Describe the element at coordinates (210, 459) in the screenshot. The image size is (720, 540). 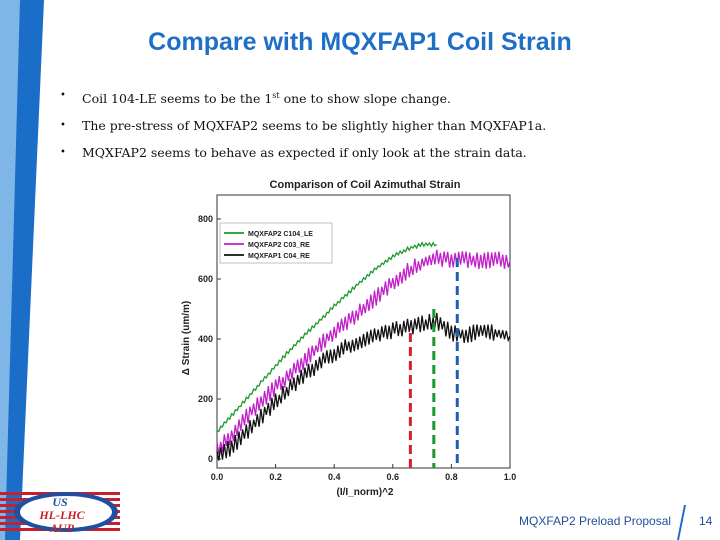
I see `y-tick-label: 0` at that location.